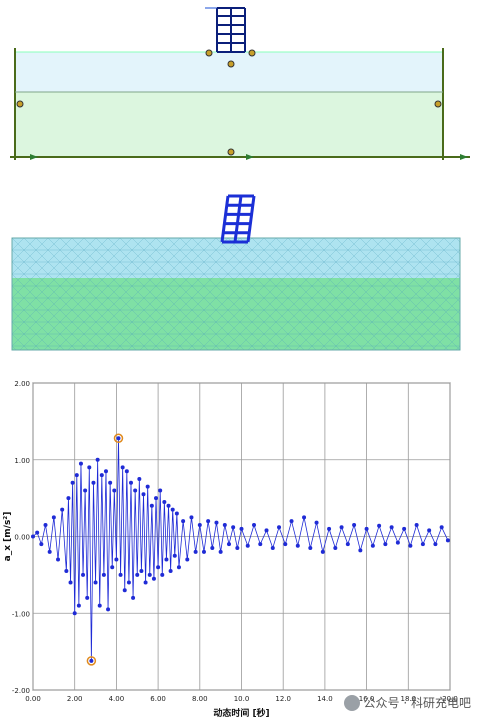 The image size is (477, 721). Describe the element at coordinates (21, 614) in the screenshot. I see `y-tick-label: -1.00` at that location.